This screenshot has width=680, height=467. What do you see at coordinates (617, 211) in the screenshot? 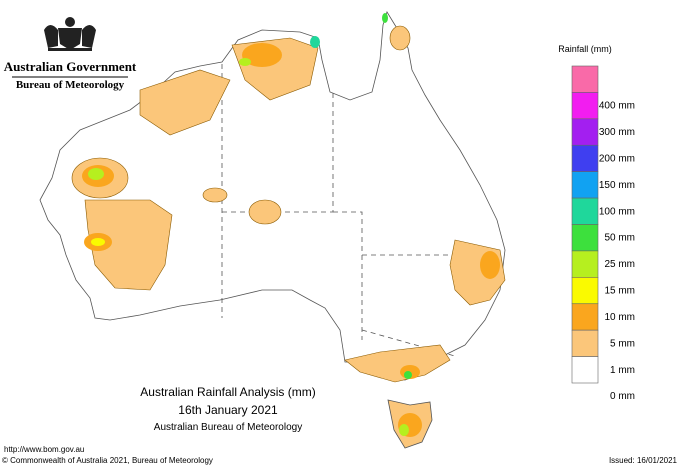
I see `legend-label: 100 mm` at bounding box center [617, 211].